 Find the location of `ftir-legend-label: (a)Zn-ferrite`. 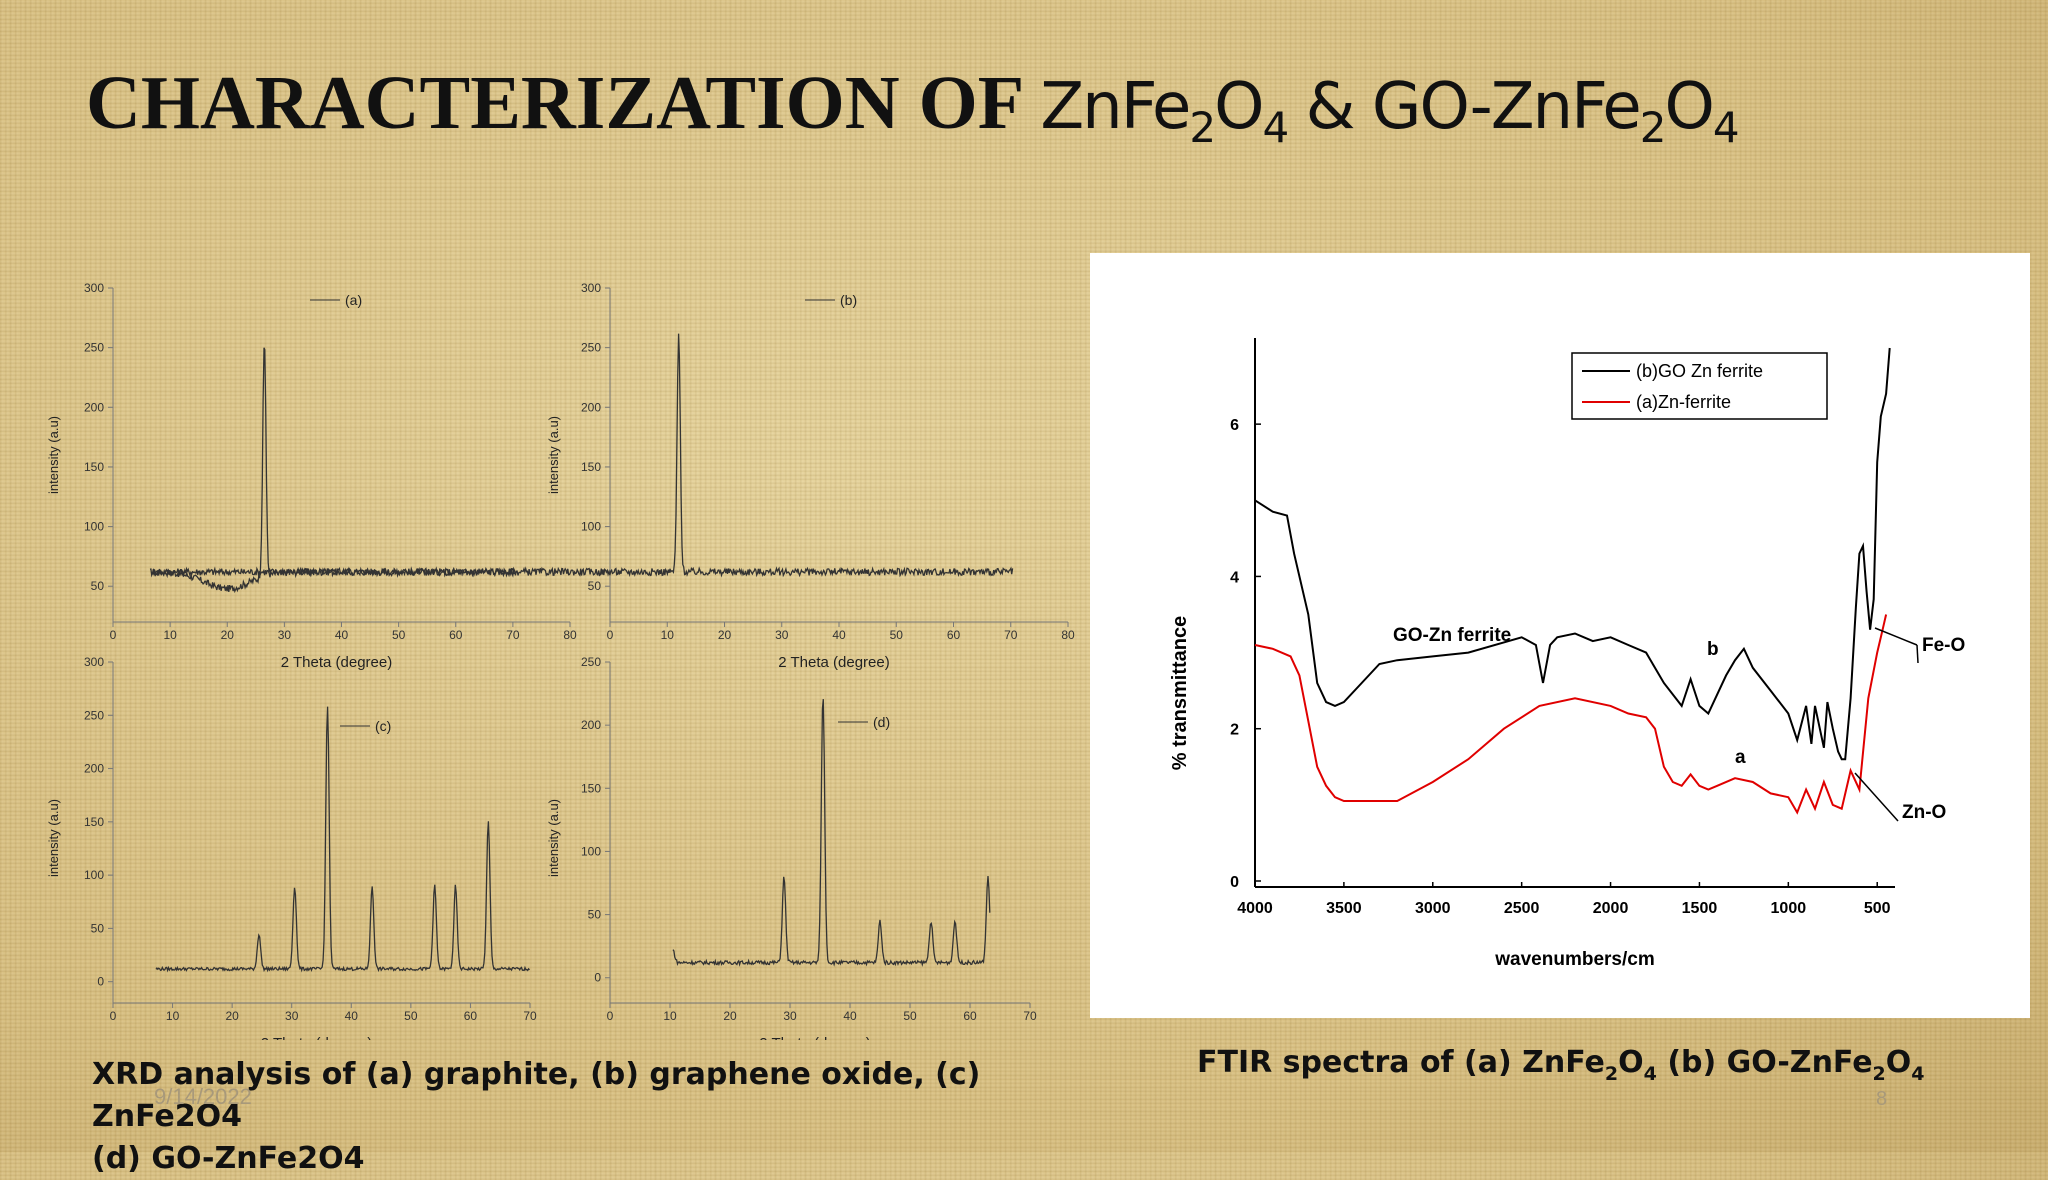

ftir-legend-label: (a)Zn-ferrite is located at coordinates (1683, 402).